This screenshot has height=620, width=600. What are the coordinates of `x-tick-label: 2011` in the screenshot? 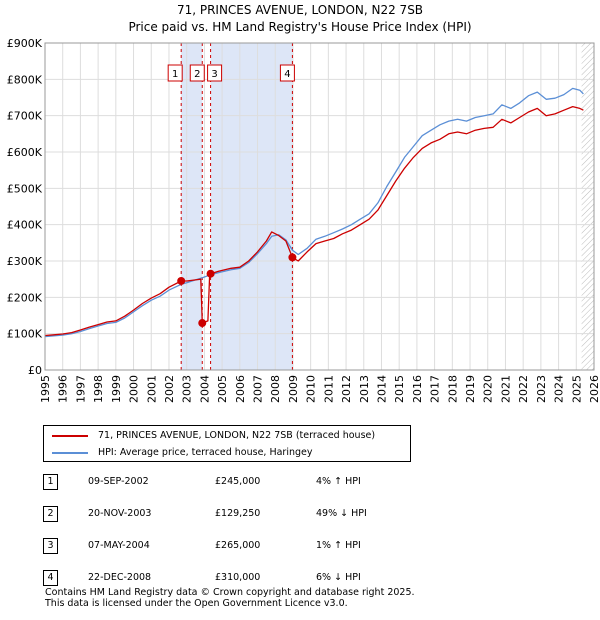 It's located at (328, 389).